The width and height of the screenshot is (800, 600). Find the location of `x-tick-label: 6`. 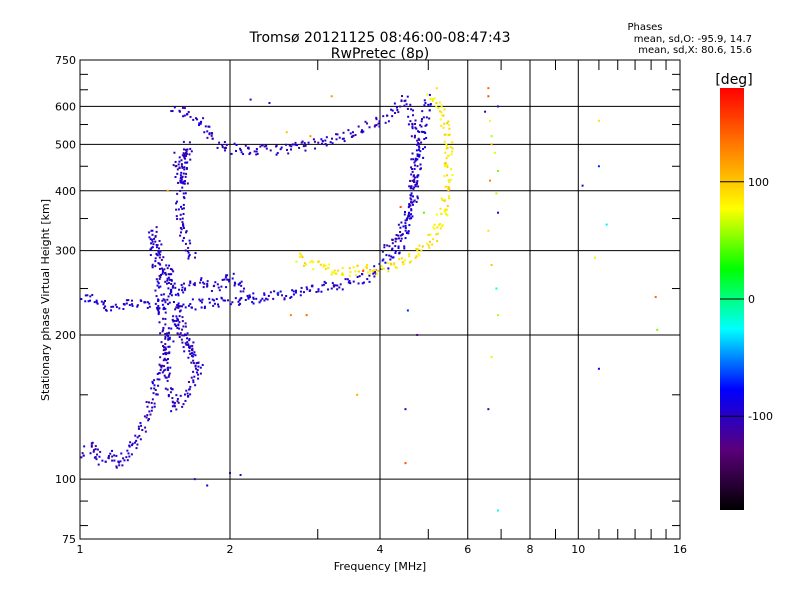

x-tick-label: 6 is located at coordinates (467, 549).